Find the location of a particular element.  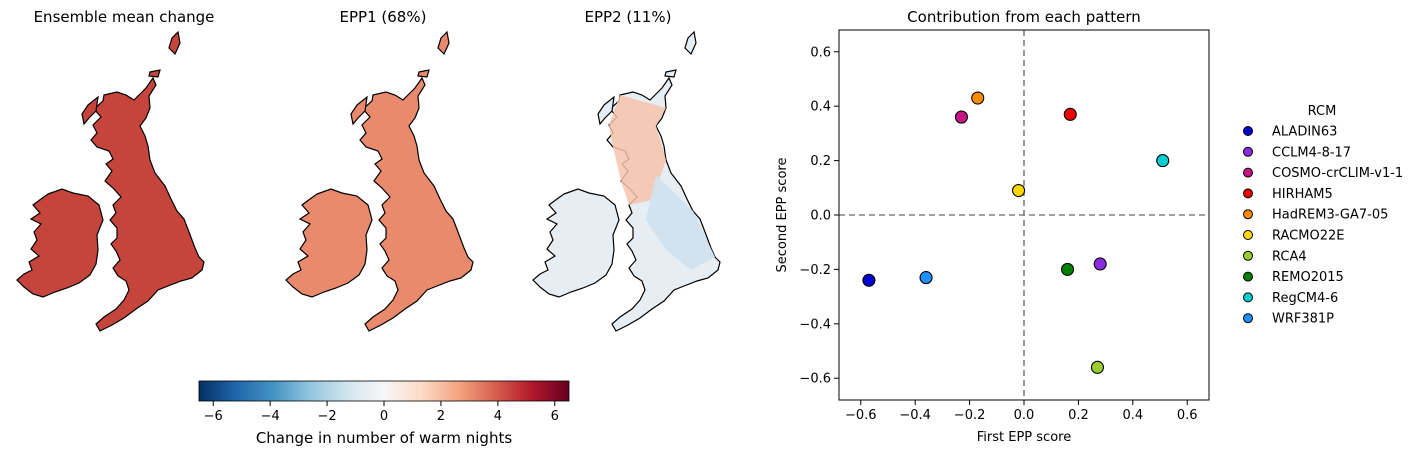

y-tick-label: −0.4 is located at coordinates (815, 324).